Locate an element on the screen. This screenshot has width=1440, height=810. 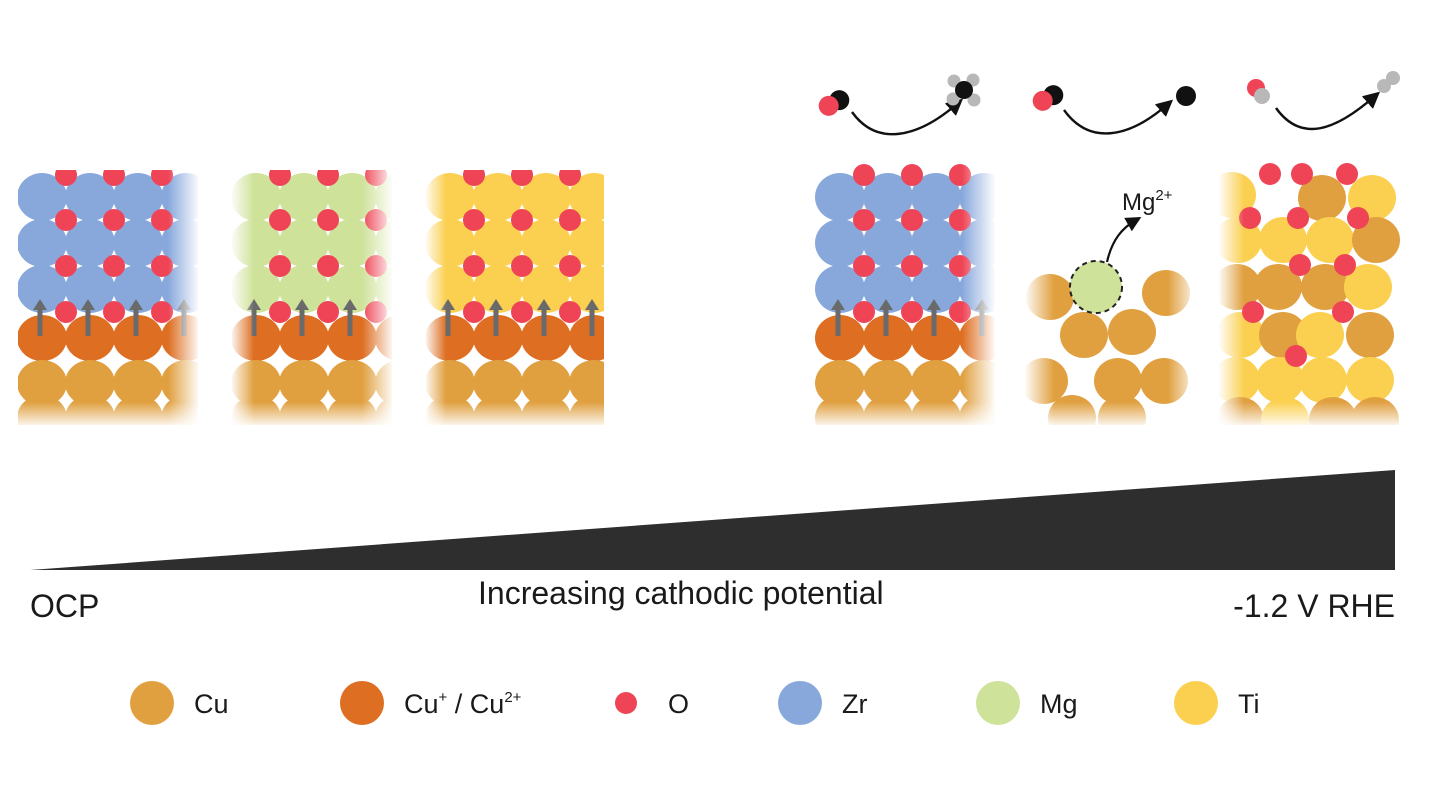
mg-vacancy-circle is located at coordinates (1096, 287).